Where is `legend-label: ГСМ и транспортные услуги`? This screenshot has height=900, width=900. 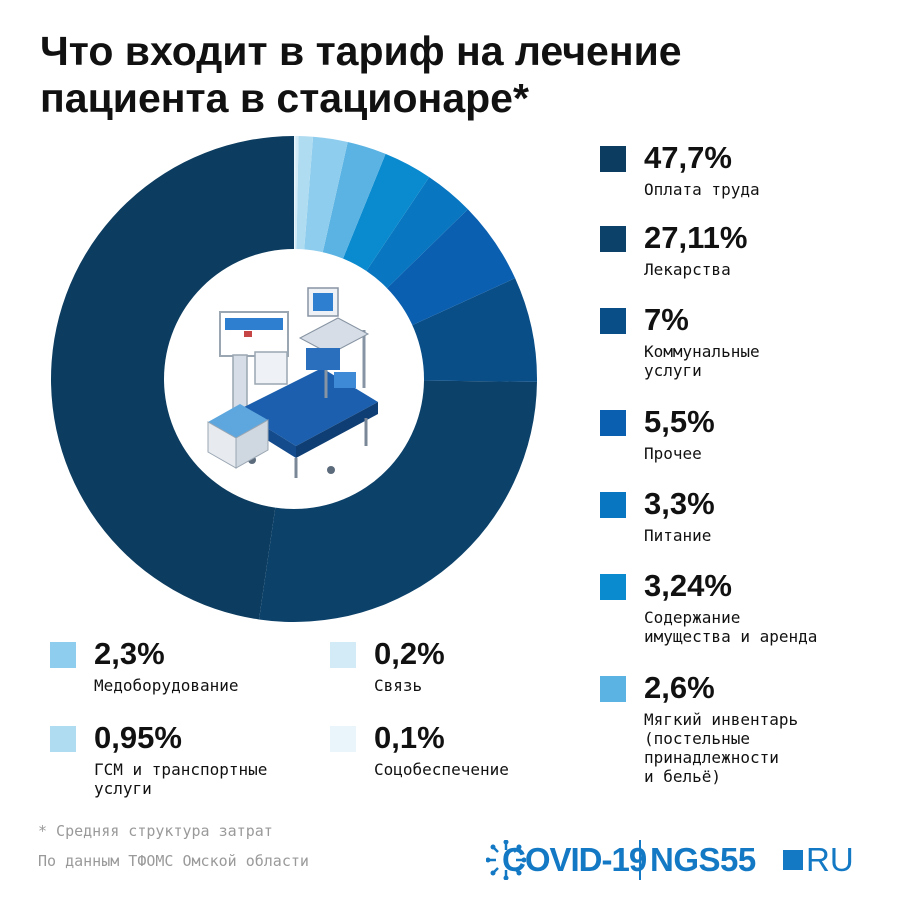 legend-label: ГСМ и транспортные услуги is located at coordinates (181, 779).